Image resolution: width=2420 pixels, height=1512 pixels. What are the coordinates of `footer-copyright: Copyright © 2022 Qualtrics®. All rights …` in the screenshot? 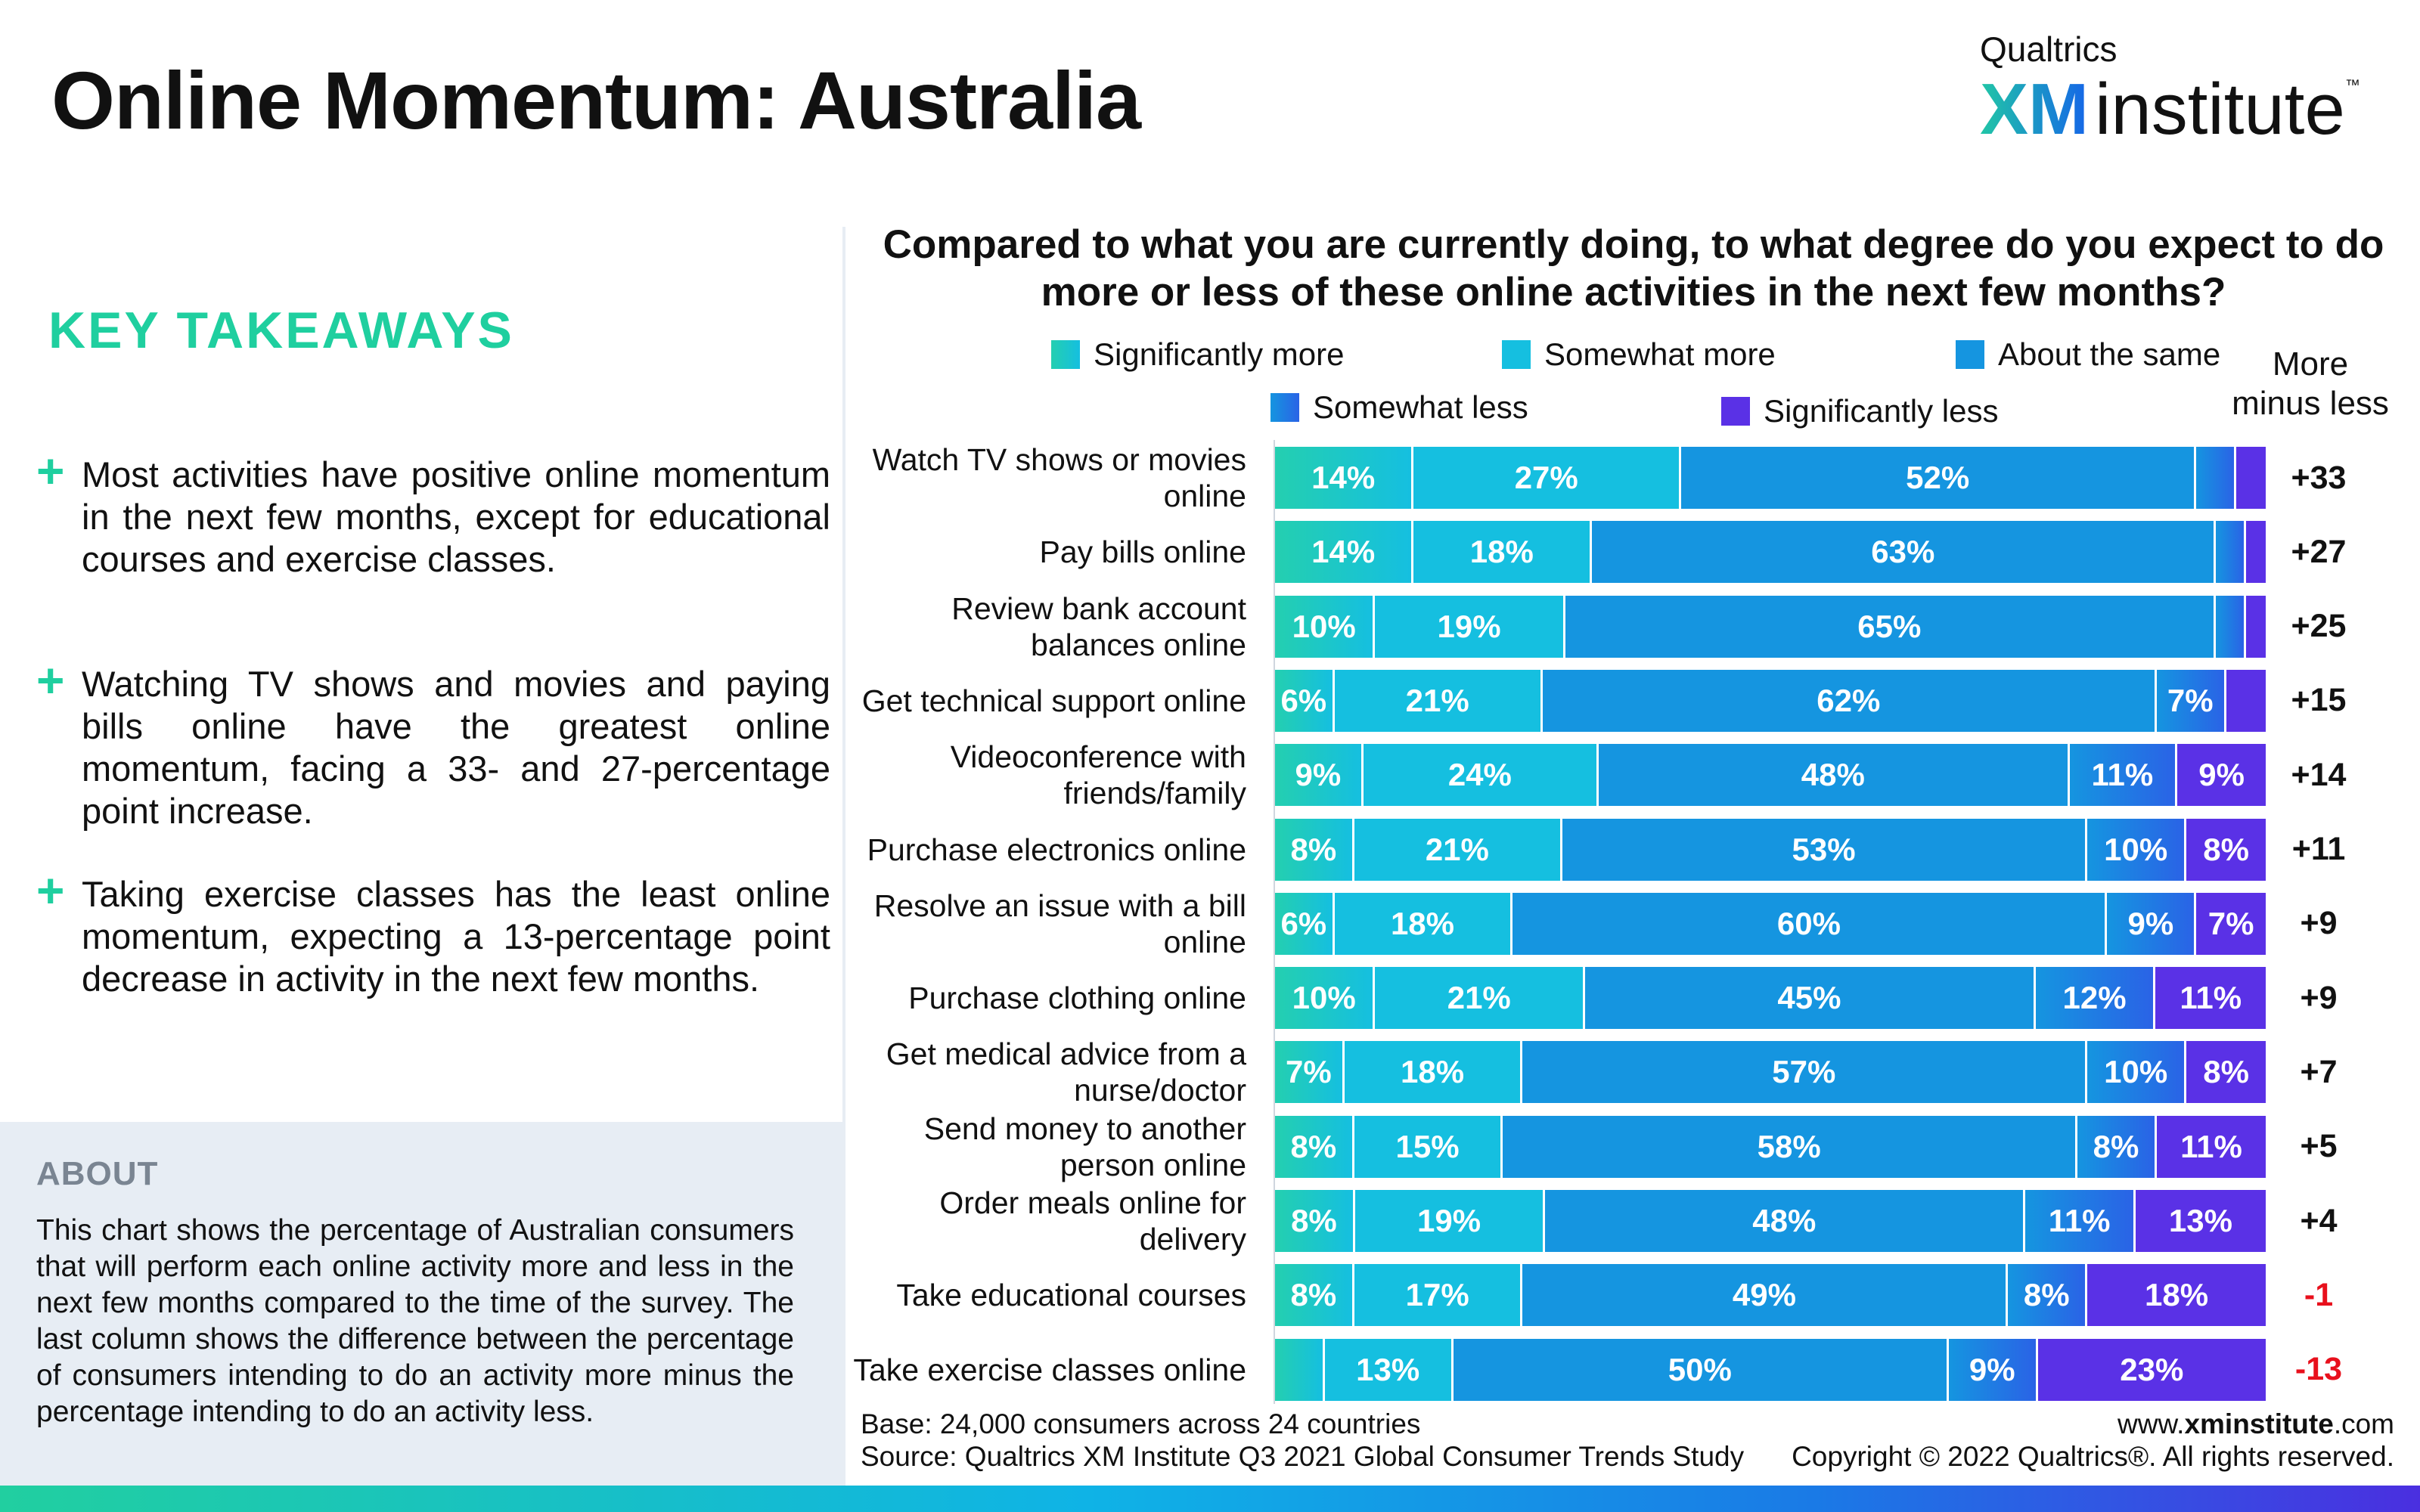 It's located at (2093, 1456).